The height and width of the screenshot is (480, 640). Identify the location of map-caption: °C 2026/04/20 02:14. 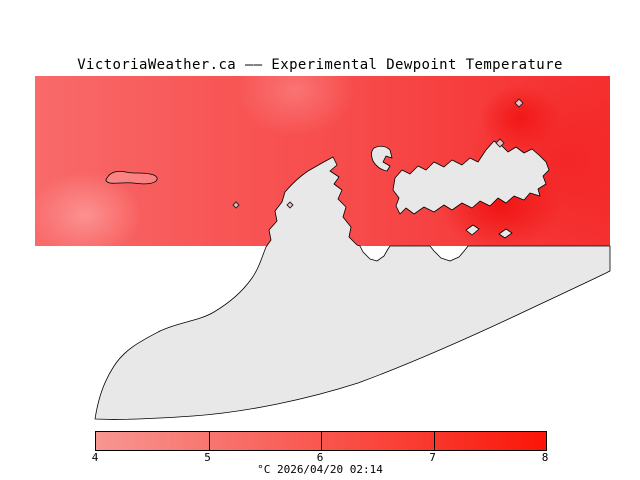
(320, 469).